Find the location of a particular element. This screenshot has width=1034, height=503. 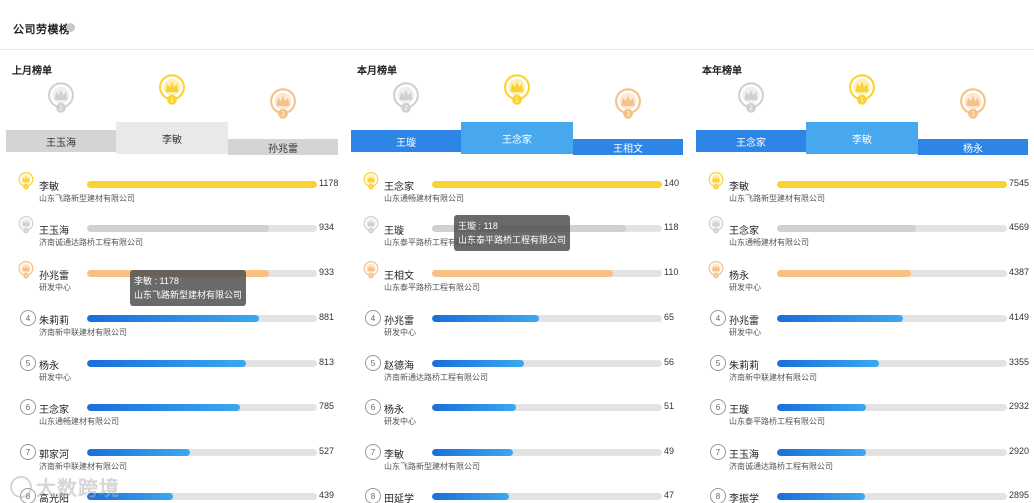

rank-row: 5 杨永 研发中心 813 is located at coordinates (172, 375).